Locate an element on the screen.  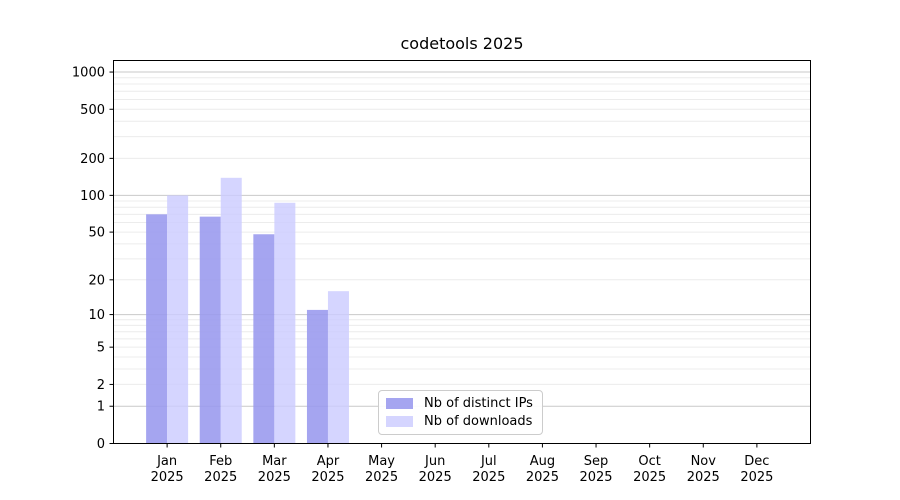
legend-swatch-distinct-ips is located at coordinates (399, 404).